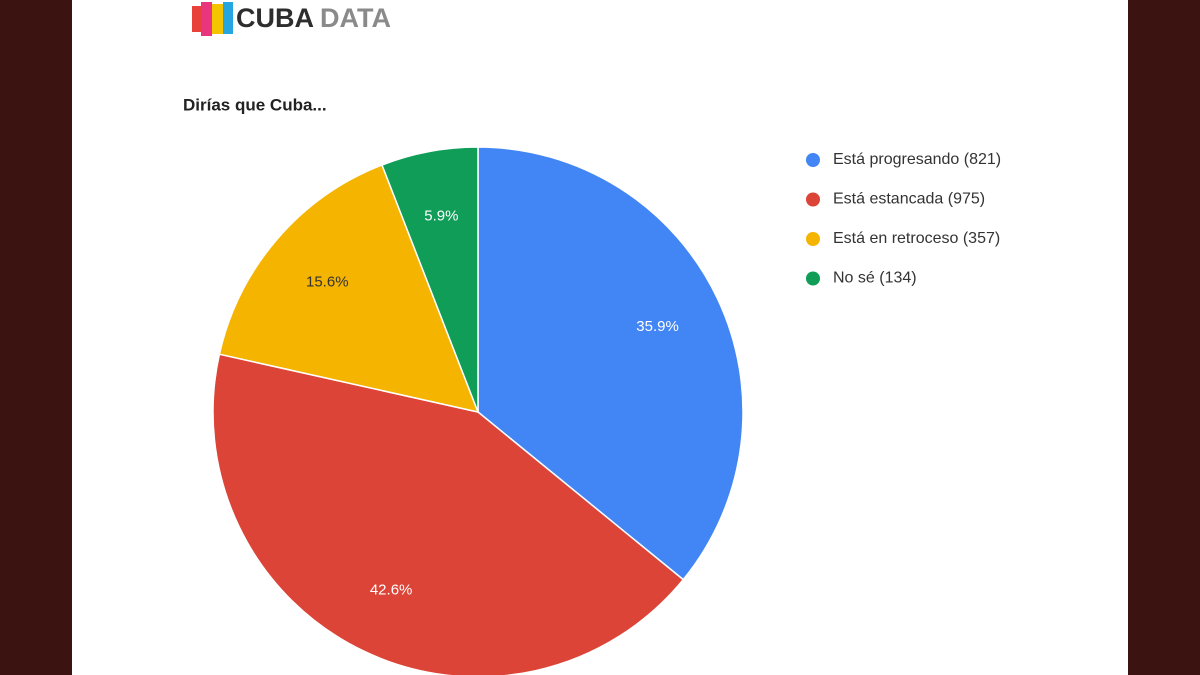 The image size is (1200, 675). I want to click on legend-label: No sé (134), so click(875, 278).